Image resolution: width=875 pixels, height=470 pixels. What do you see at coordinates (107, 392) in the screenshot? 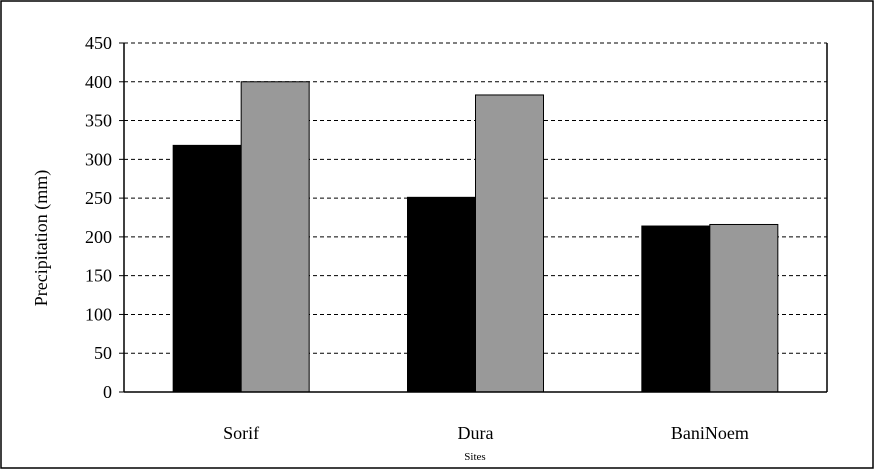
I see `y-tick-label-0: 0` at bounding box center [107, 392].